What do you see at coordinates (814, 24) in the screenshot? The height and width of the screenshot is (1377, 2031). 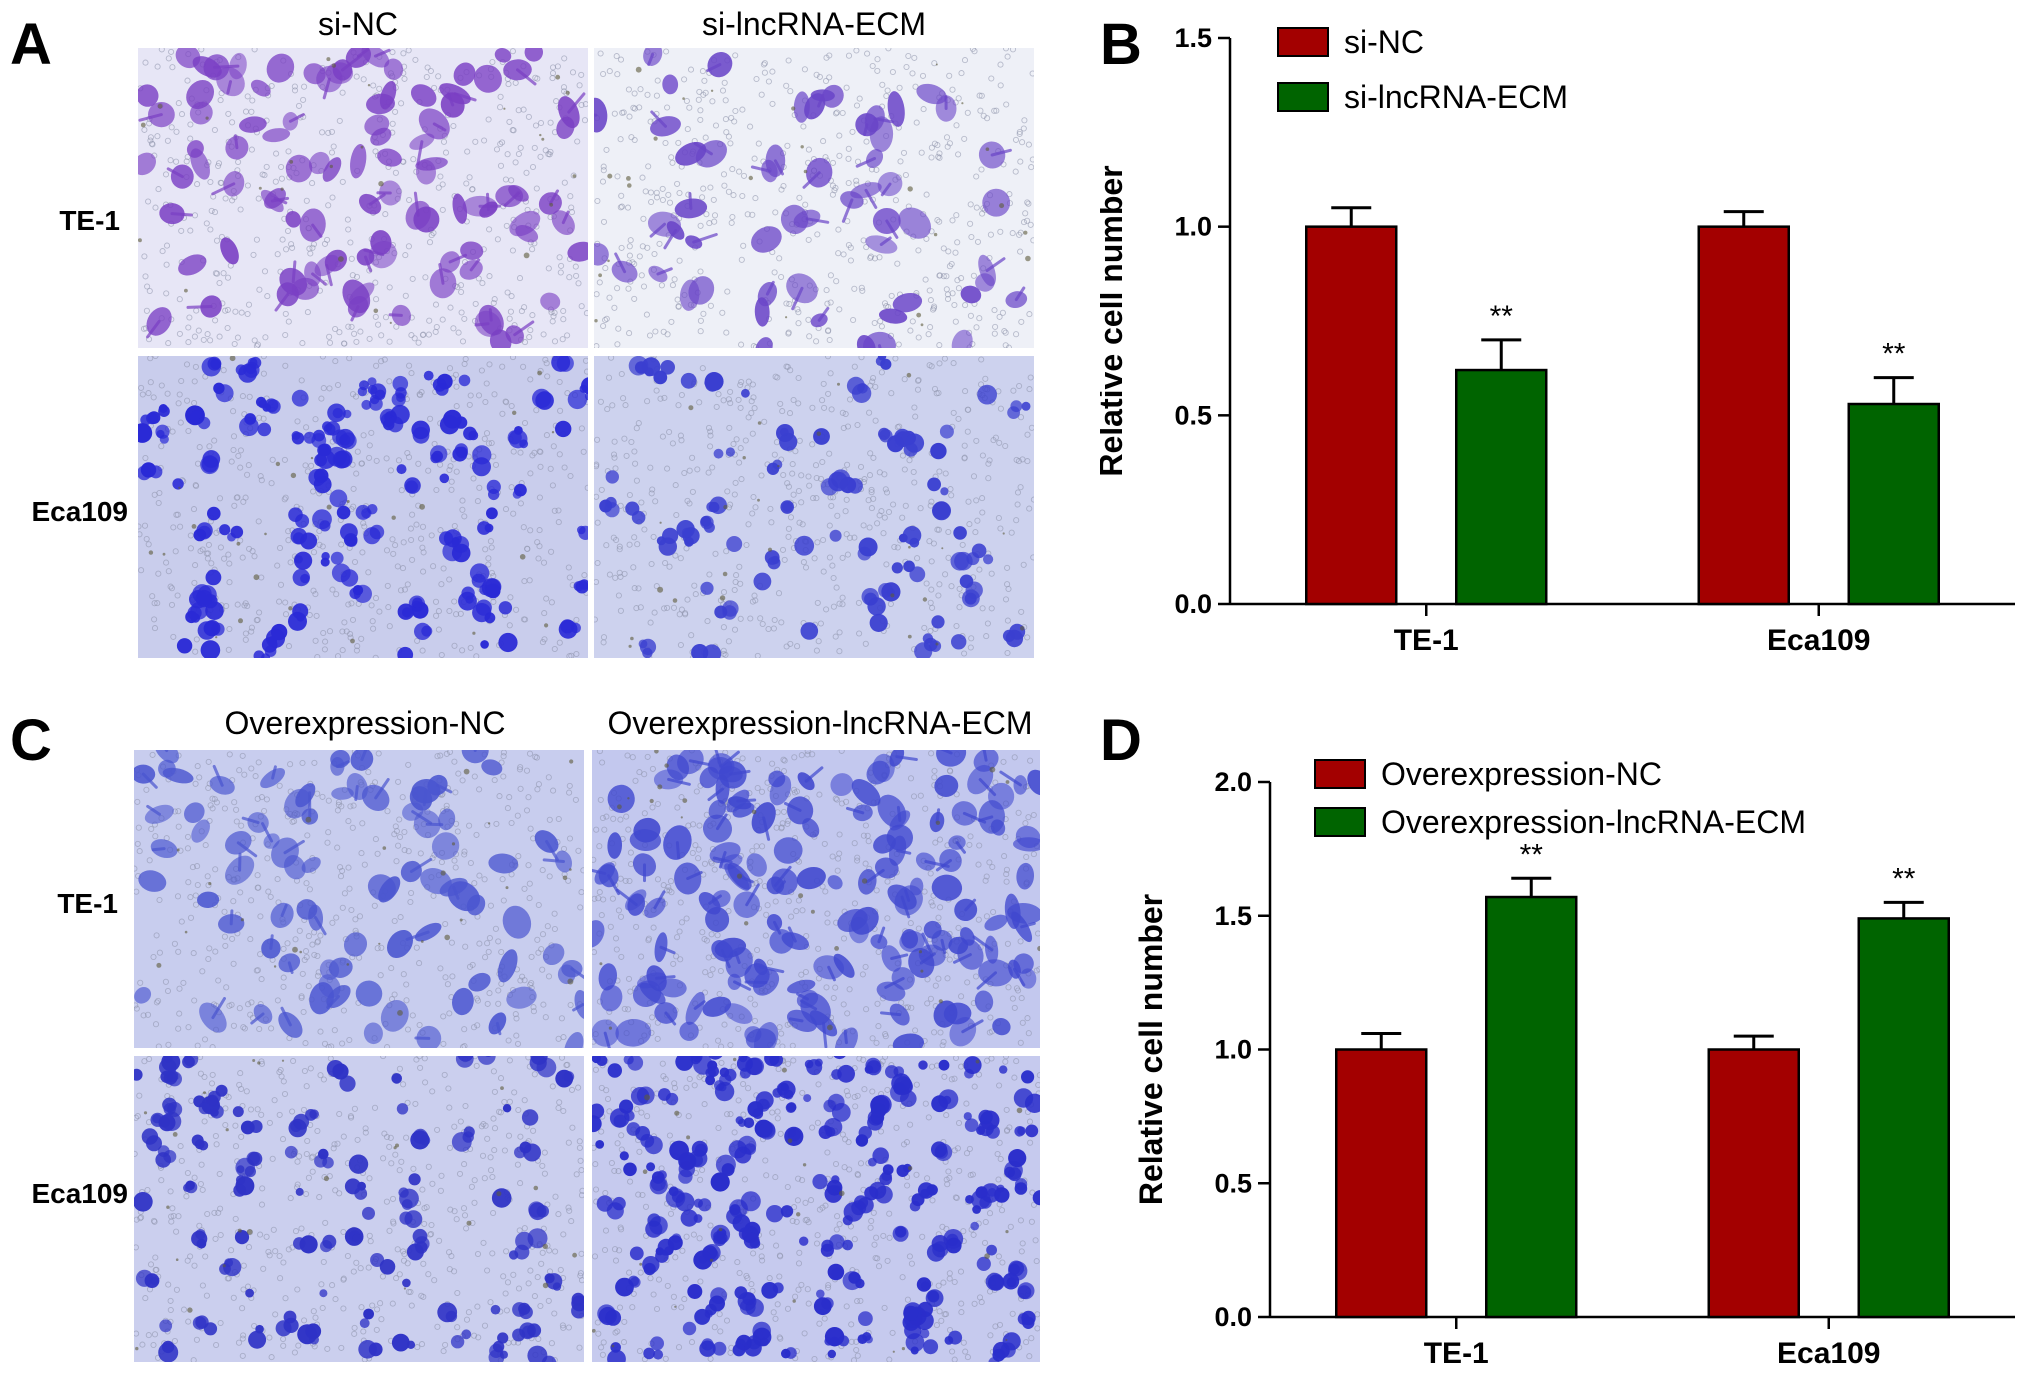 I see `panel-a-column-title-si-lncrna-ecm: si-lncRNA-ECM` at bounding box center [814, 24].